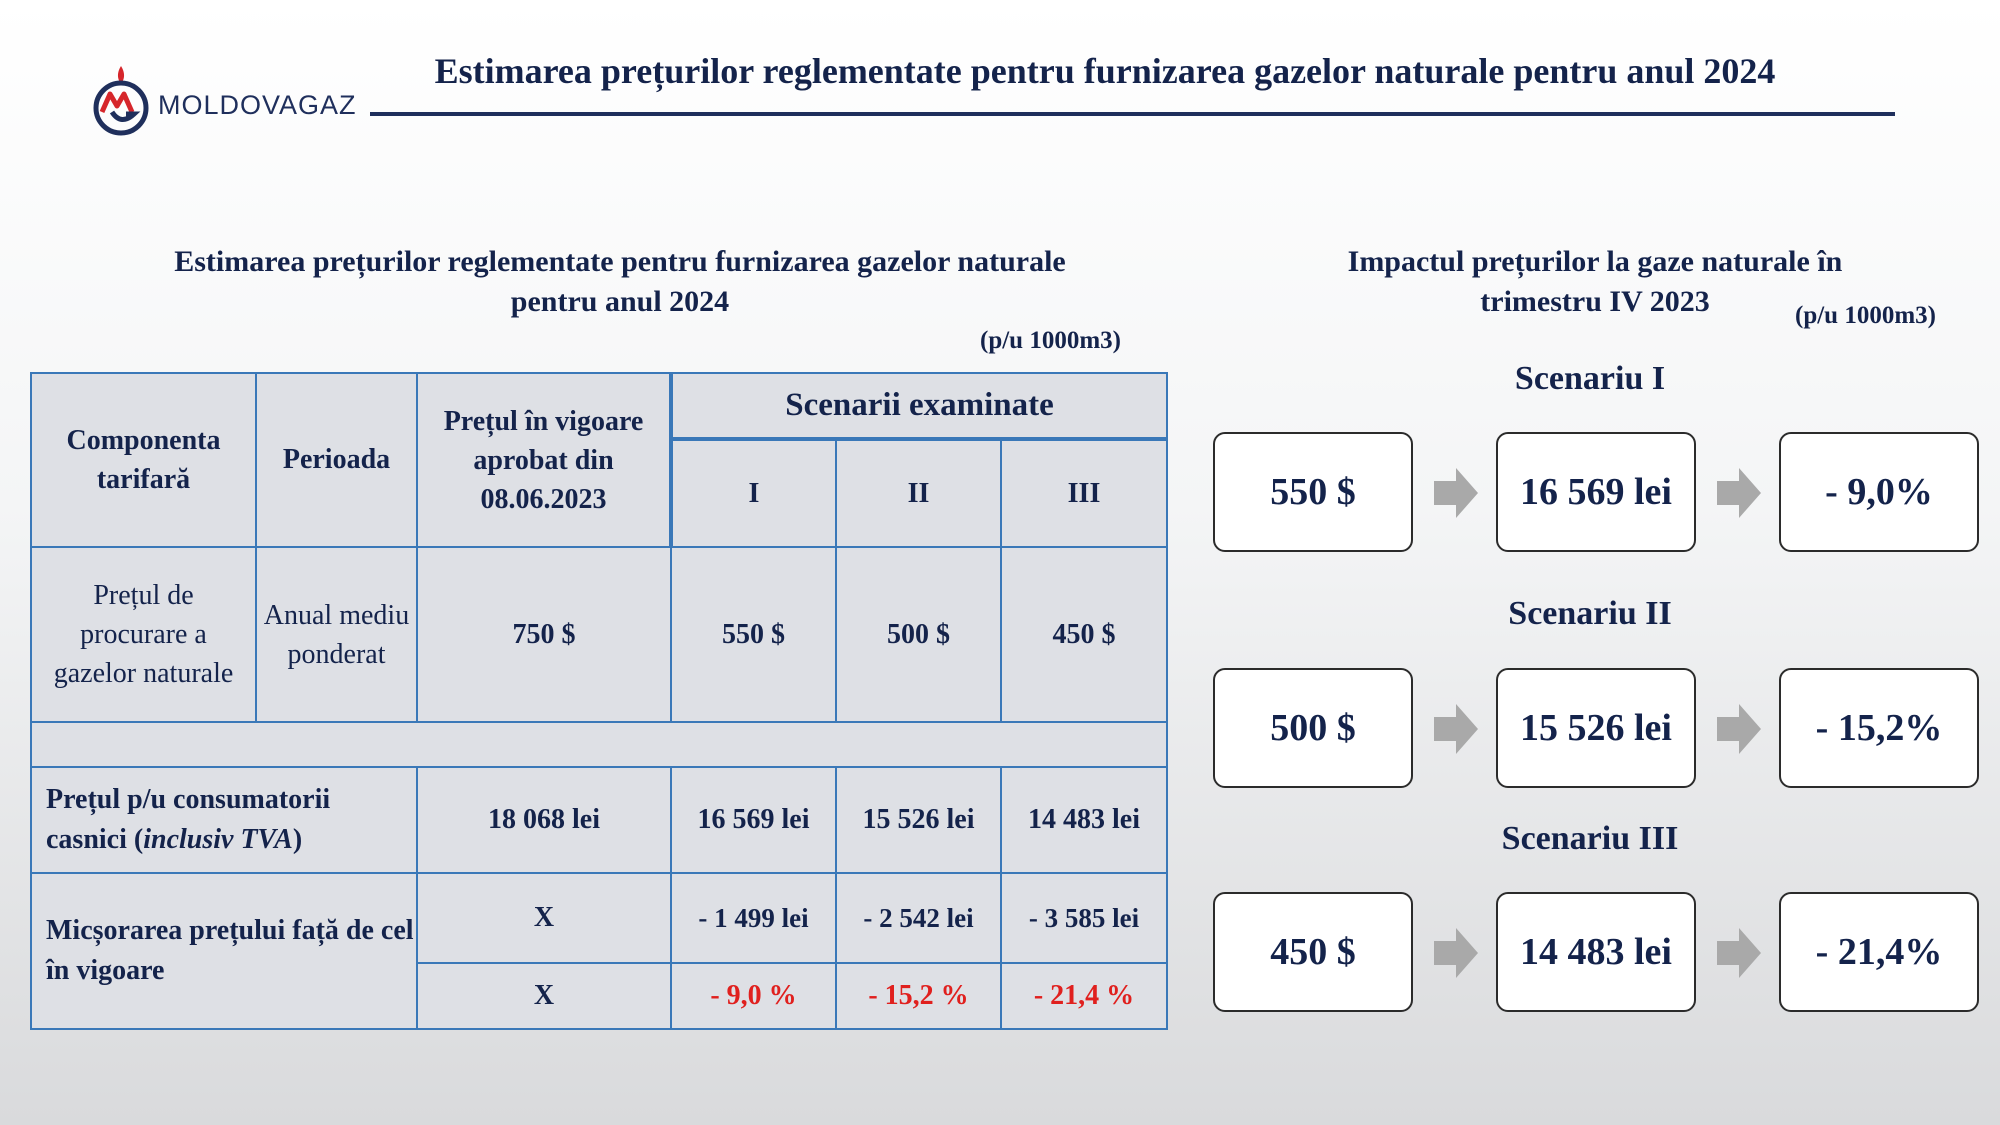  I want to click on row3-scenario-2-lei: - 2 542 lei, so click(918, 918).